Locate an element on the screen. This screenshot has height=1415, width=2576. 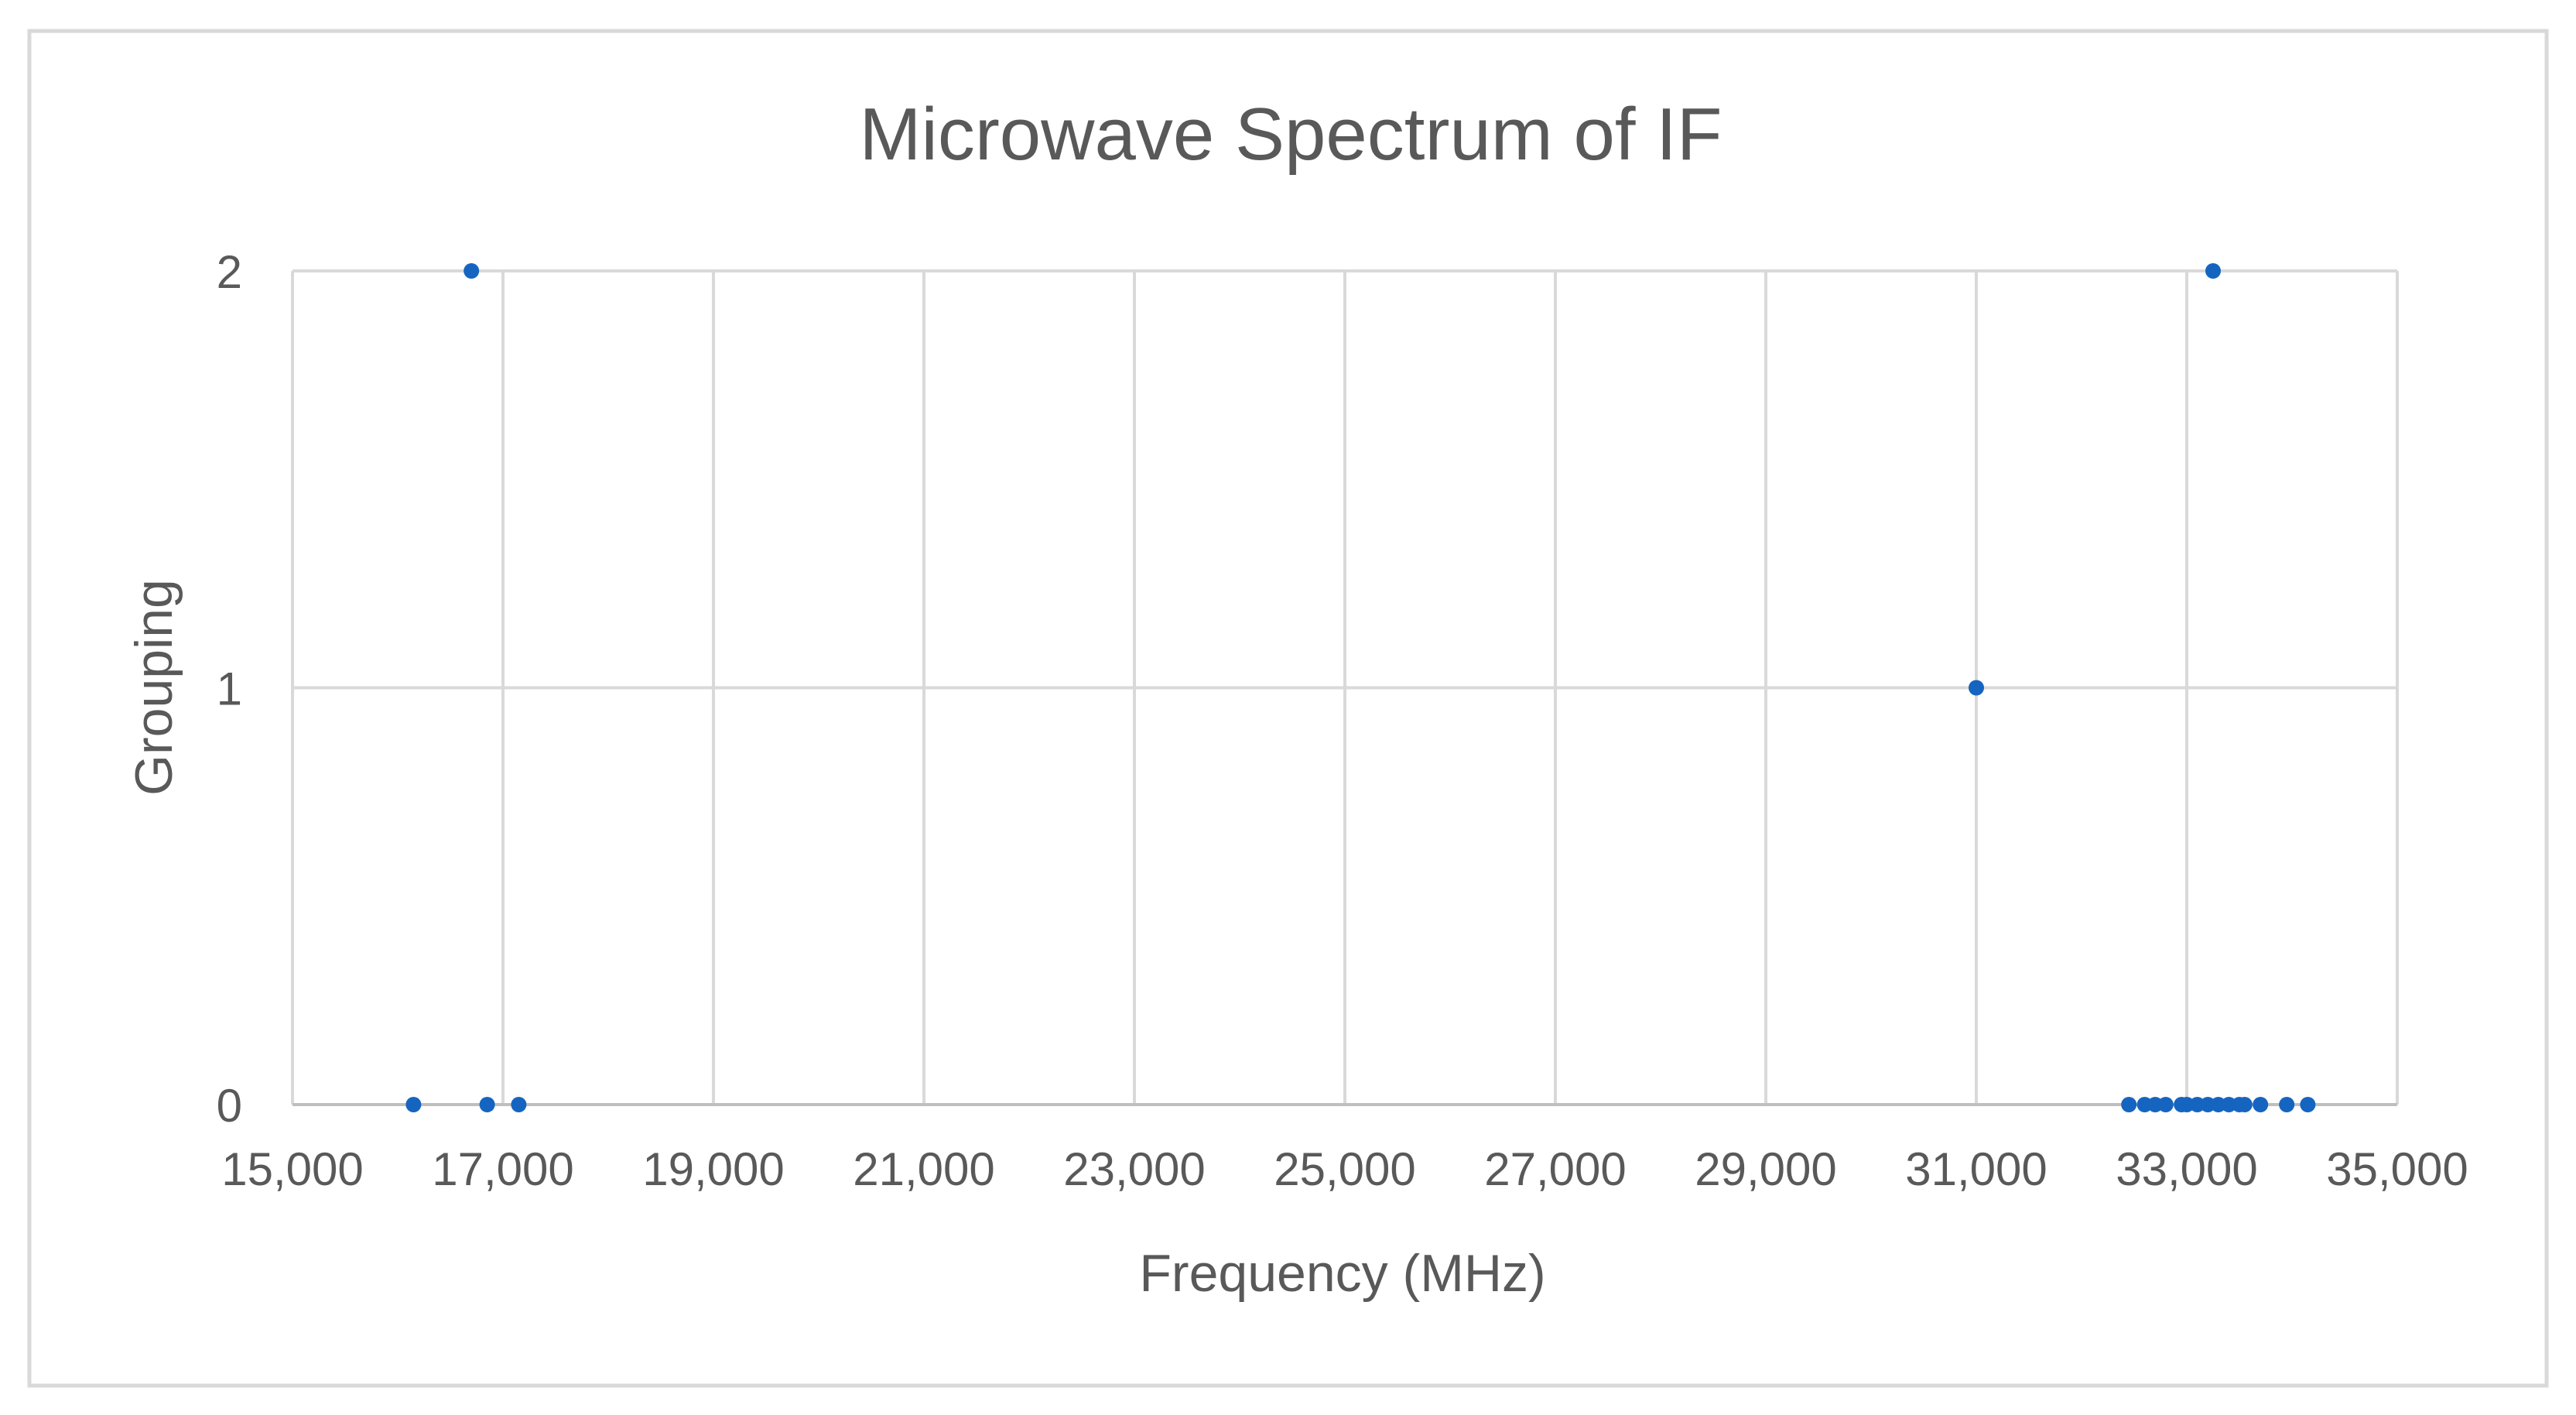
x-tick-label: 19,000 is located at coordinates (714, 1169).